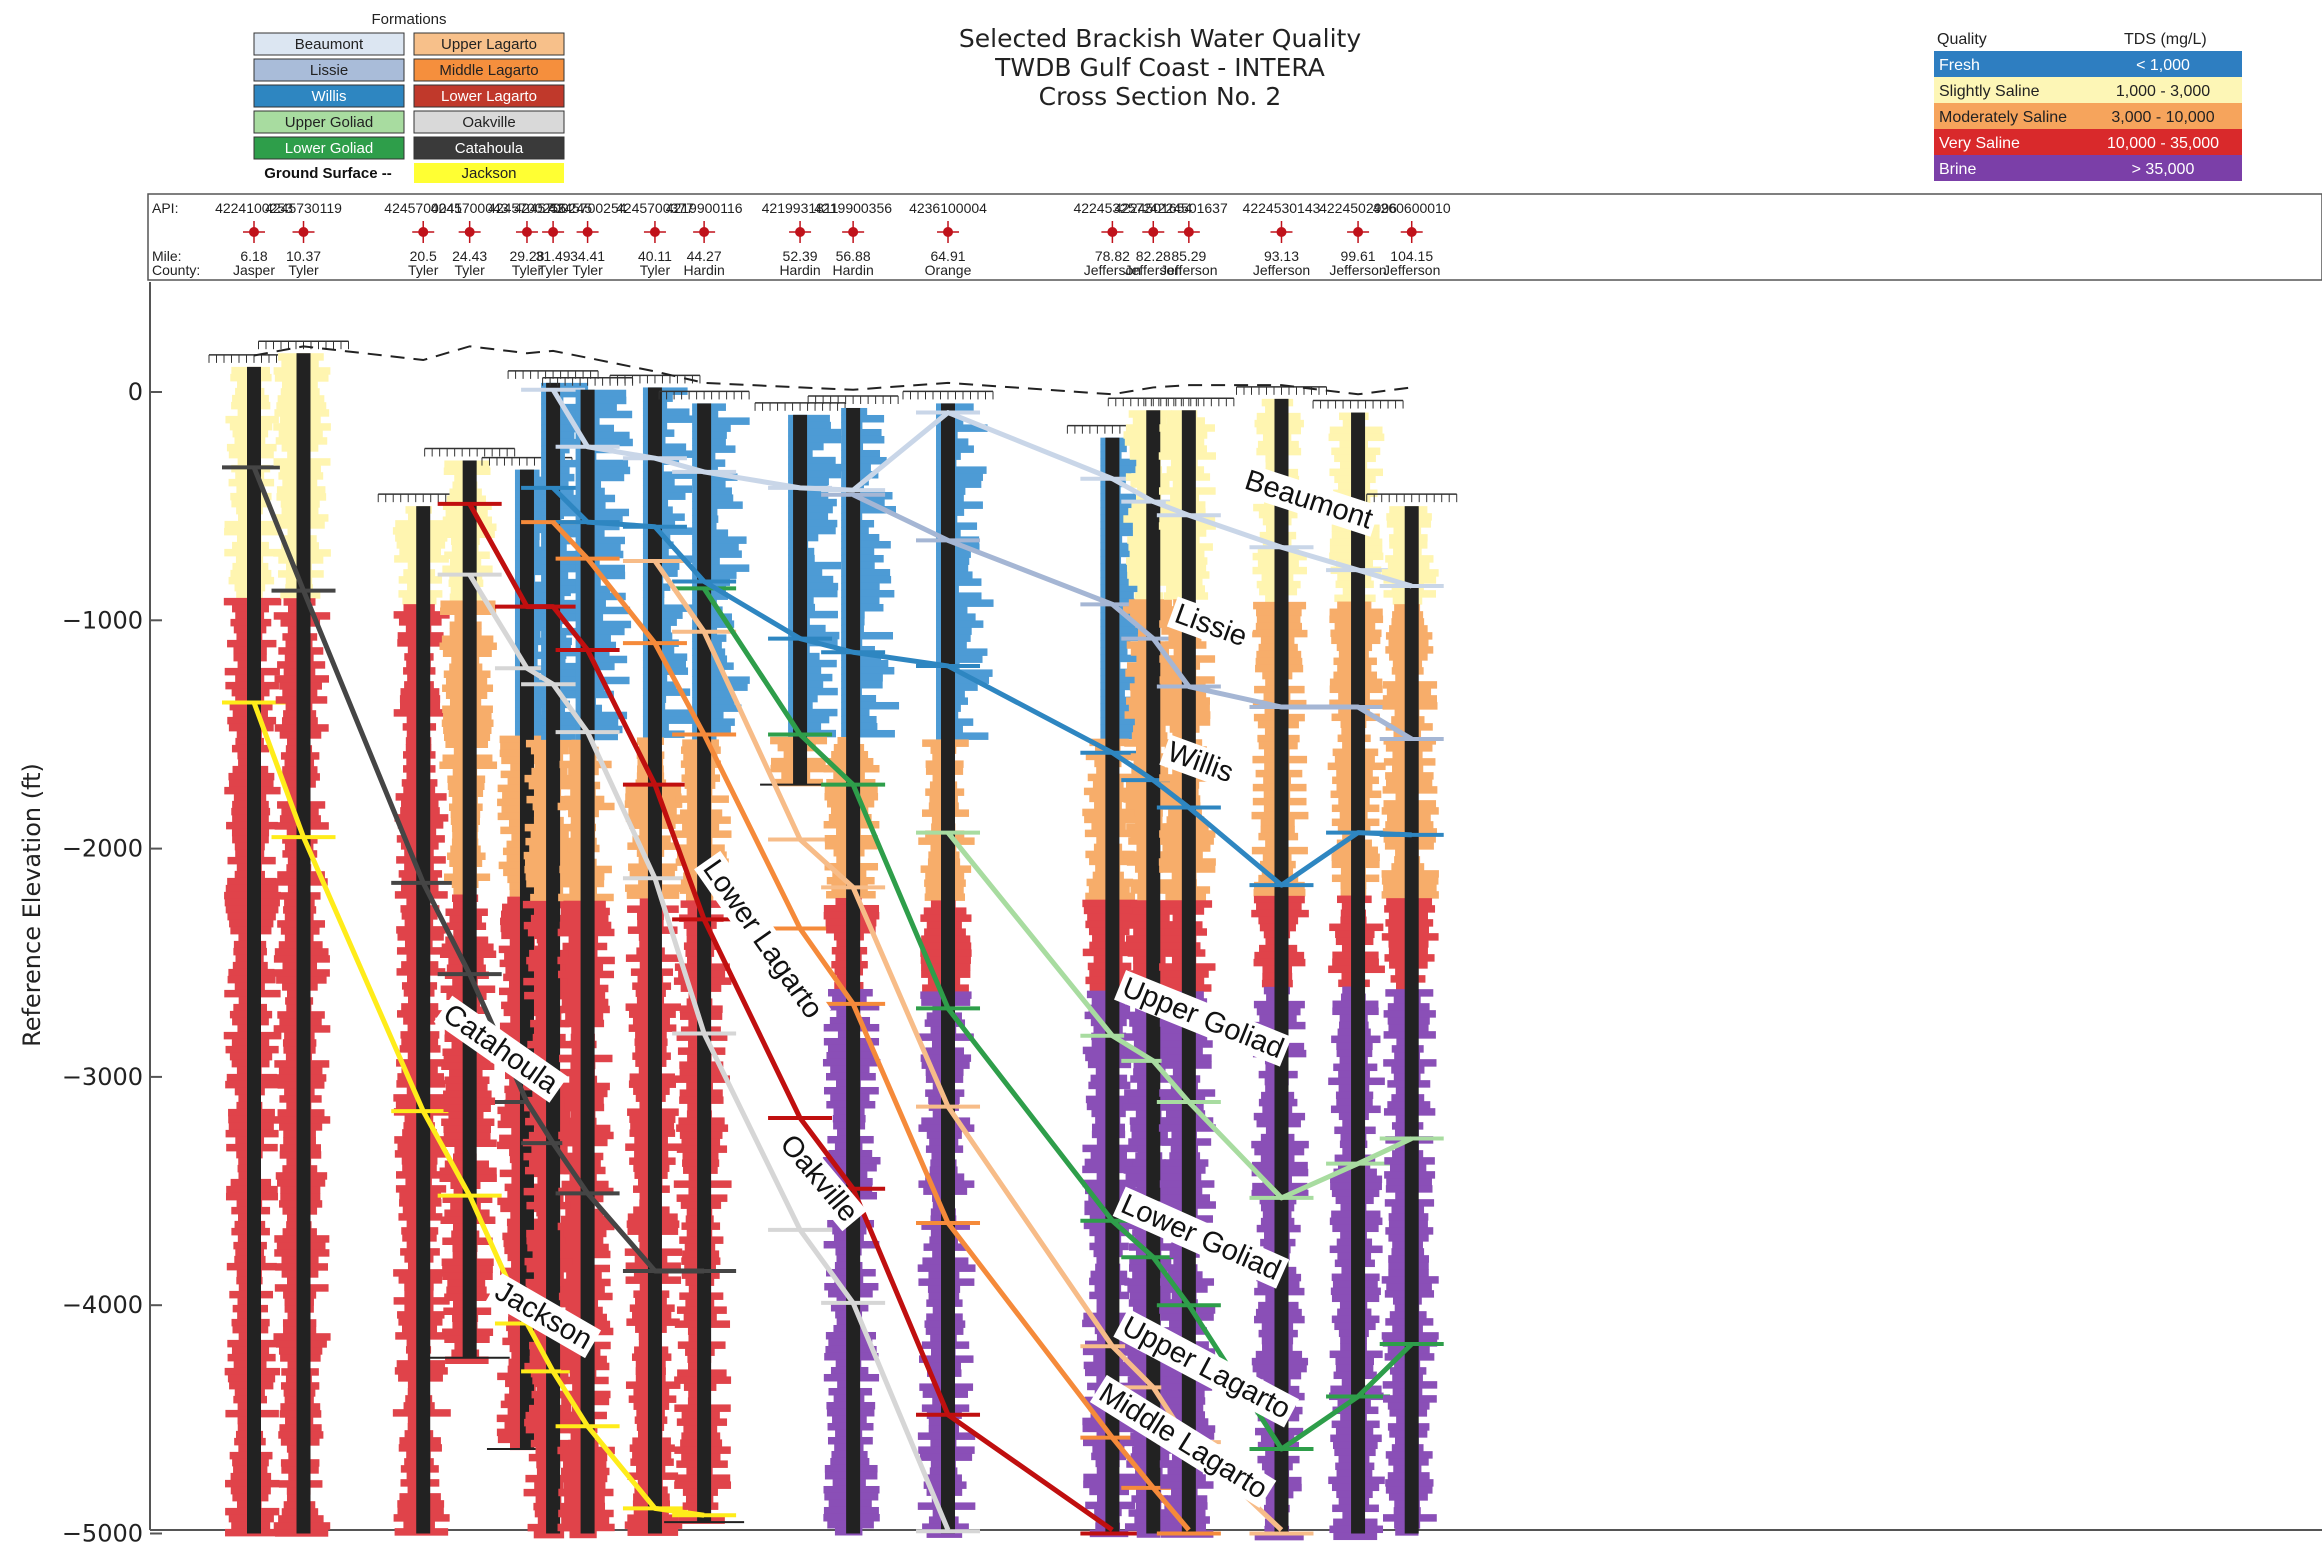 The image size is (2322, 1543). Describe the element at coordinates (526, 256) in the screenshot. I see `well-mile: 29.28` at that location.